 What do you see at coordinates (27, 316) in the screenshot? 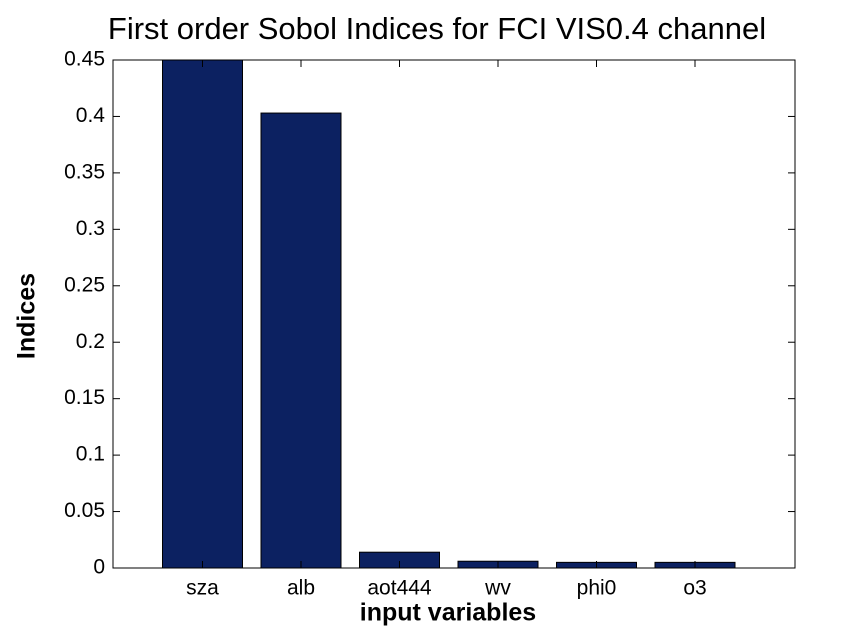
I see `y-axis-label: Indices` at bounding box center [27, 316].